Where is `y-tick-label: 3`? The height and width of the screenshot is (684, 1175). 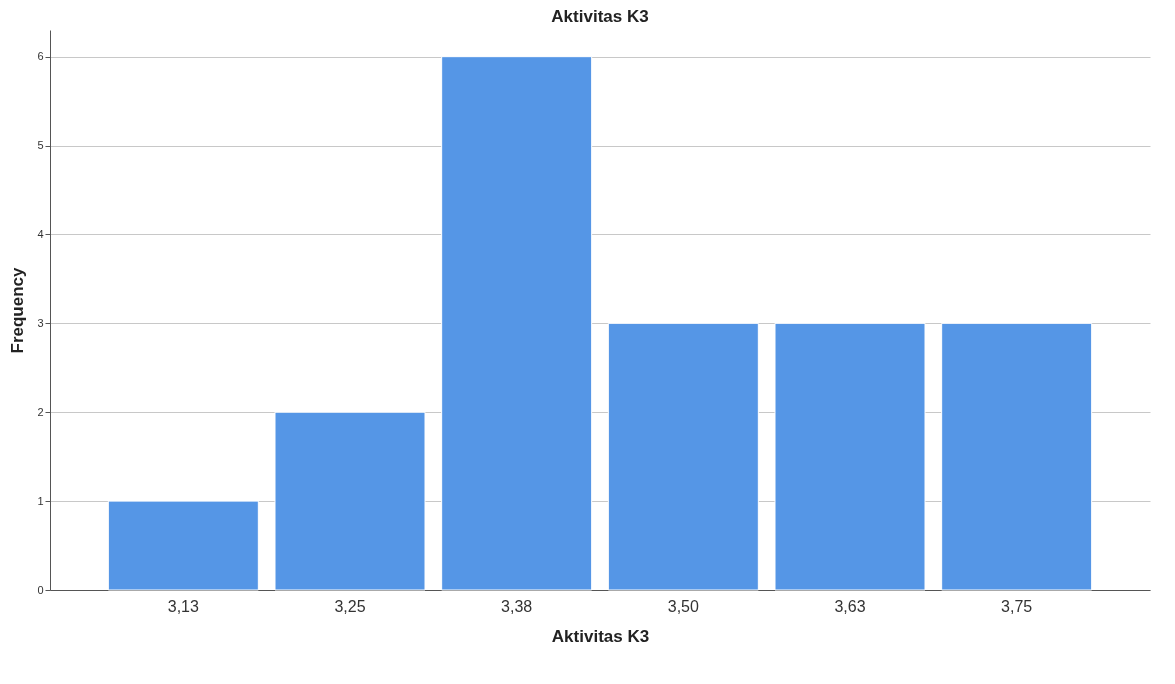 y-tick-label: 3 is located at coordinates (40, 322).